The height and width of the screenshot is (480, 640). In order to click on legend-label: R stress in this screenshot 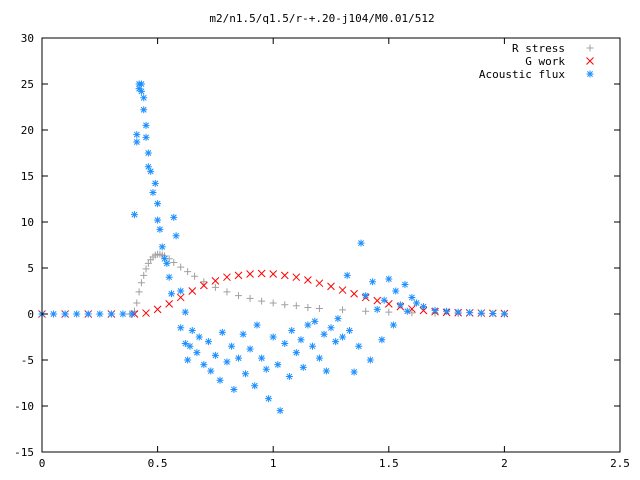, I will do `click(538, 48)`.